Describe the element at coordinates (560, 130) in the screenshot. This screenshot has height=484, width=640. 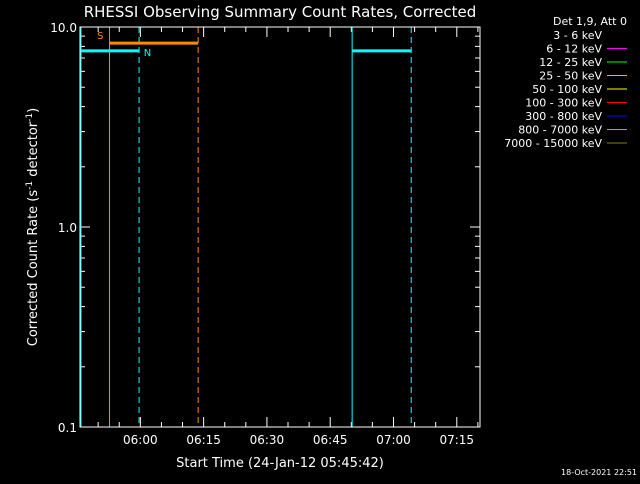
I see `legend-entry-label: 800 - 7000 keV` at that location.